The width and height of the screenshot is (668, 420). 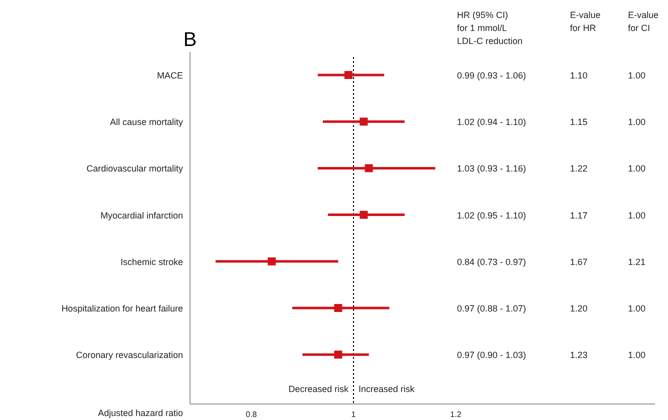 I want to click on annotation: 1.15, so click(x=579, y=122).